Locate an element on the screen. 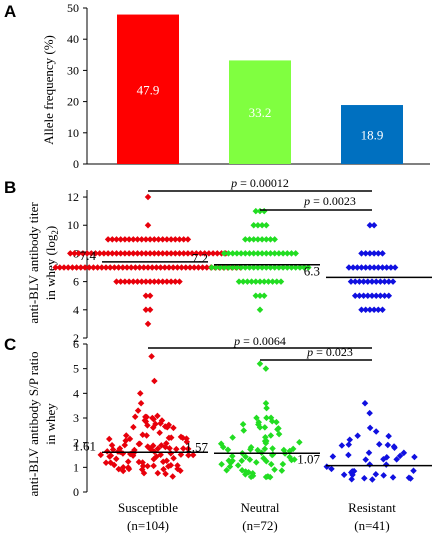  bar-value-label: 33.2 is located at coordinates (260, 112).